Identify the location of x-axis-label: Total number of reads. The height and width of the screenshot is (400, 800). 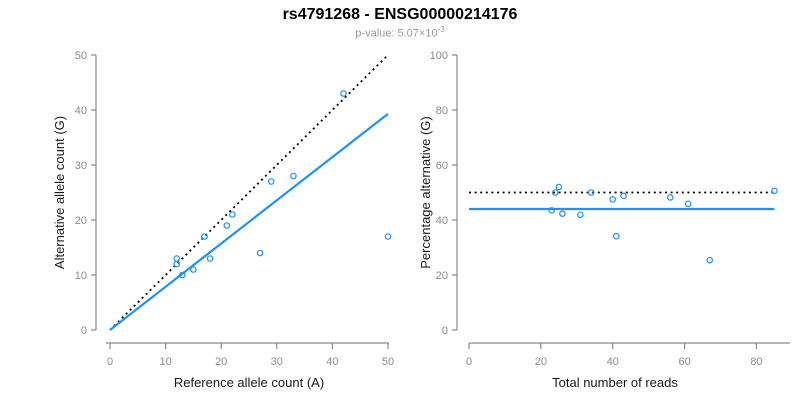
(615, 382).